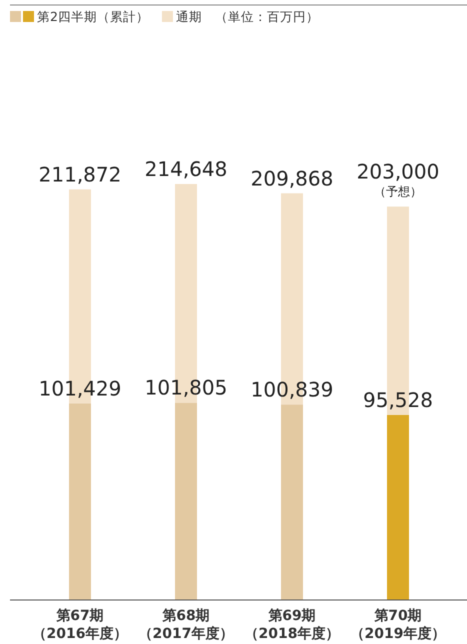 The width and height of the screenshot is (467, 644). I want to click on data-label: 101,805, so click(186, 388).